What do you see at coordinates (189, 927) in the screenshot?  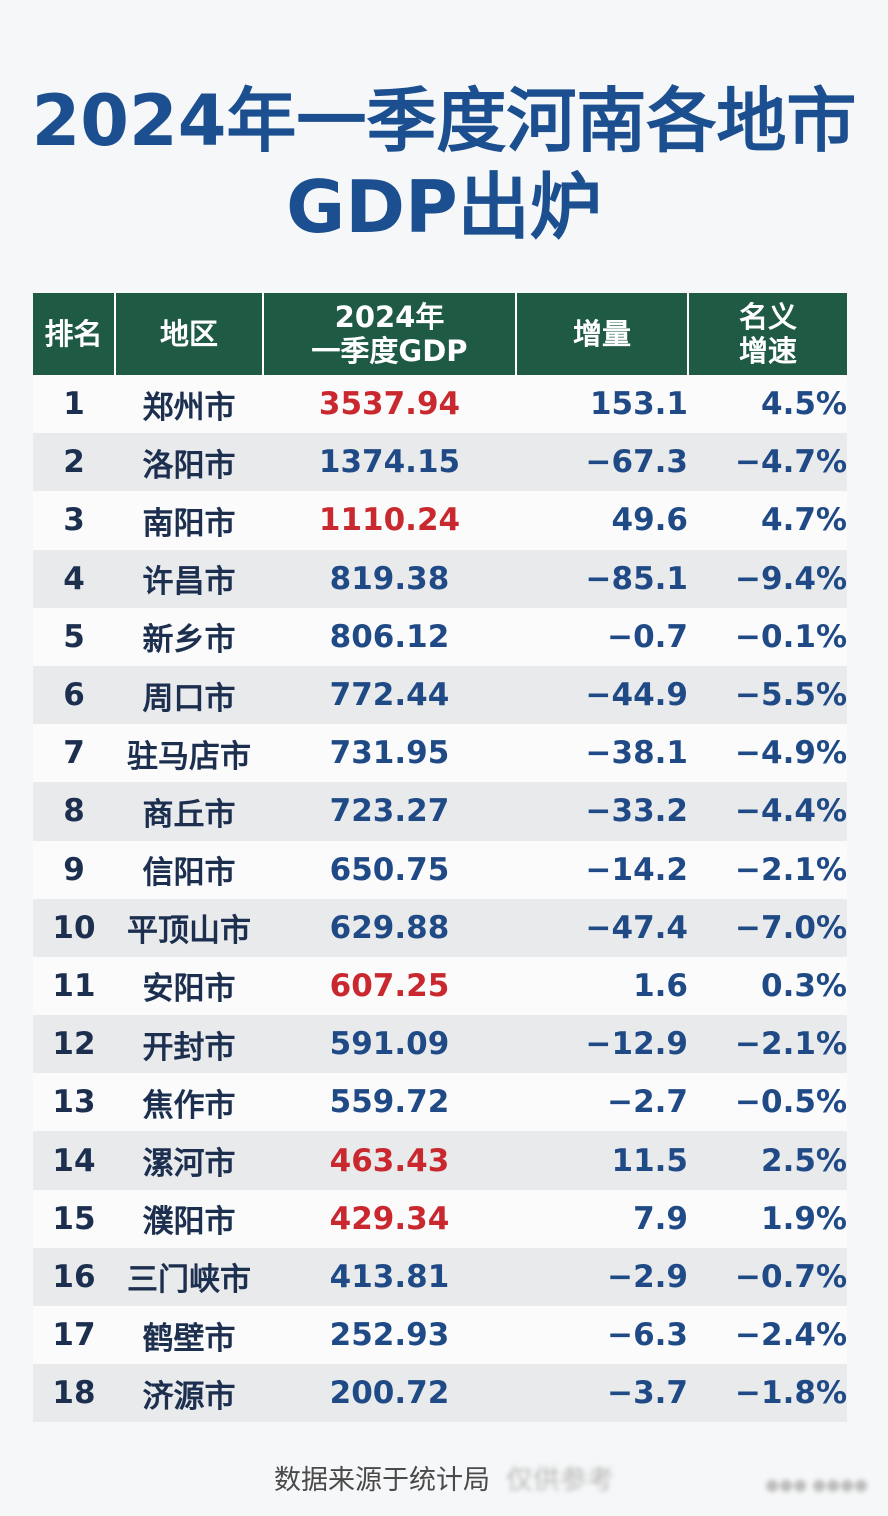 I see `region-cell: 平顶山市` at bounding box center [189, 927].